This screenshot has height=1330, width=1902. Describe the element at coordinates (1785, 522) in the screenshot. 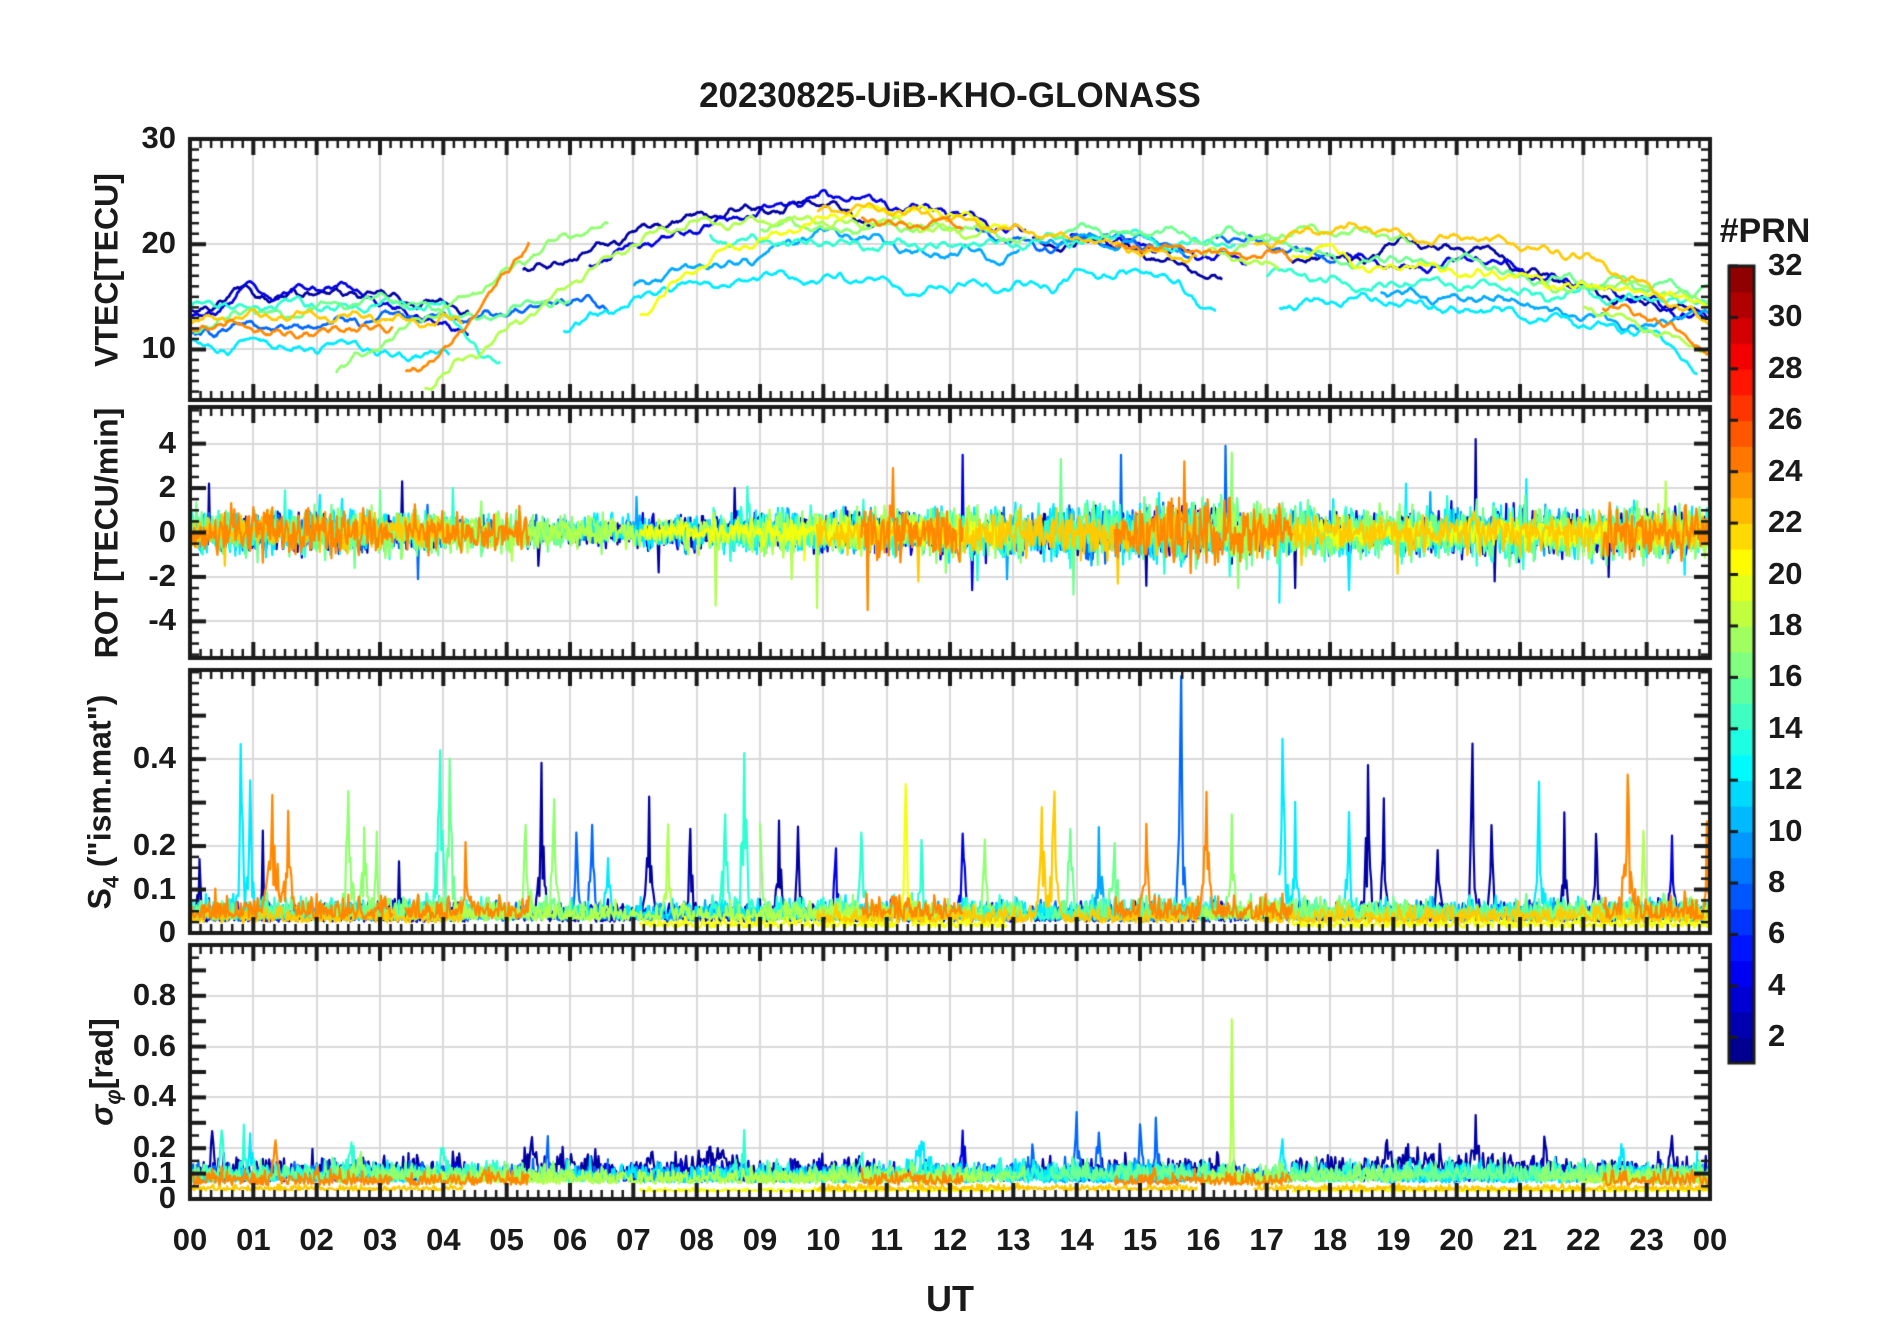

I see `colorbar-tick-label: 22` at that location.